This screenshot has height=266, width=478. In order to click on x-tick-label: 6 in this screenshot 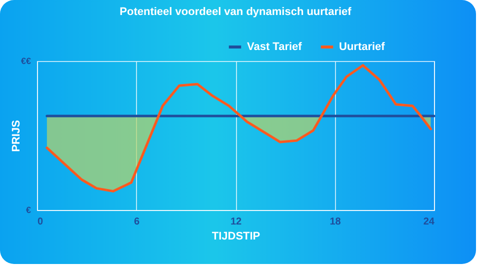, I will do `click(137, 222)`.